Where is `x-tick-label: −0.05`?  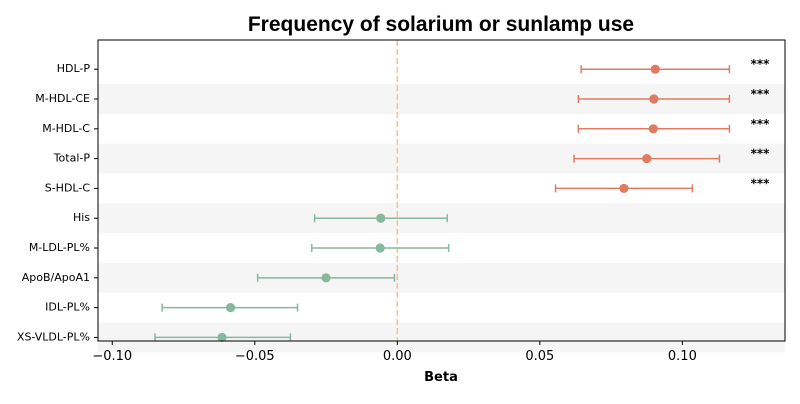 x-tick-label: −0.05 is located at coordinates (255, 356).